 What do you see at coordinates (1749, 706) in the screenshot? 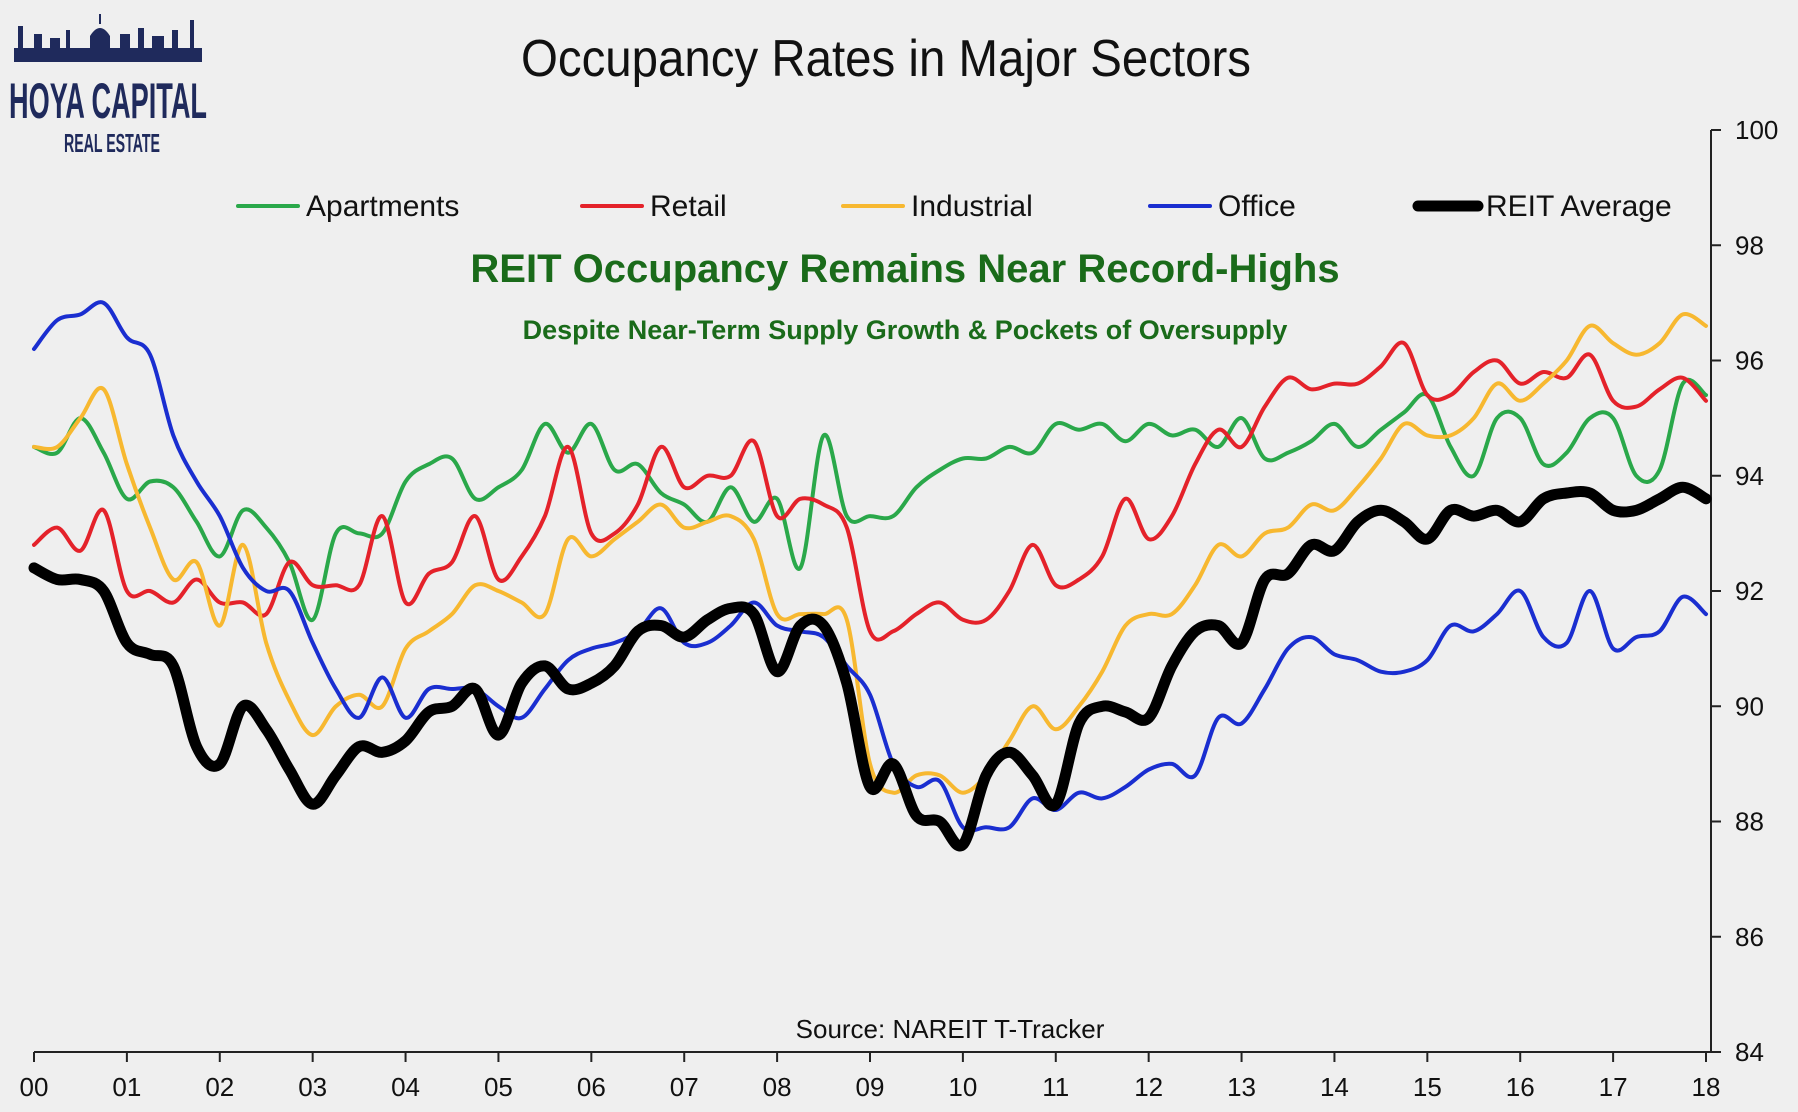
I see `y-tick-label: 90` at bounding box center [1749, 706].